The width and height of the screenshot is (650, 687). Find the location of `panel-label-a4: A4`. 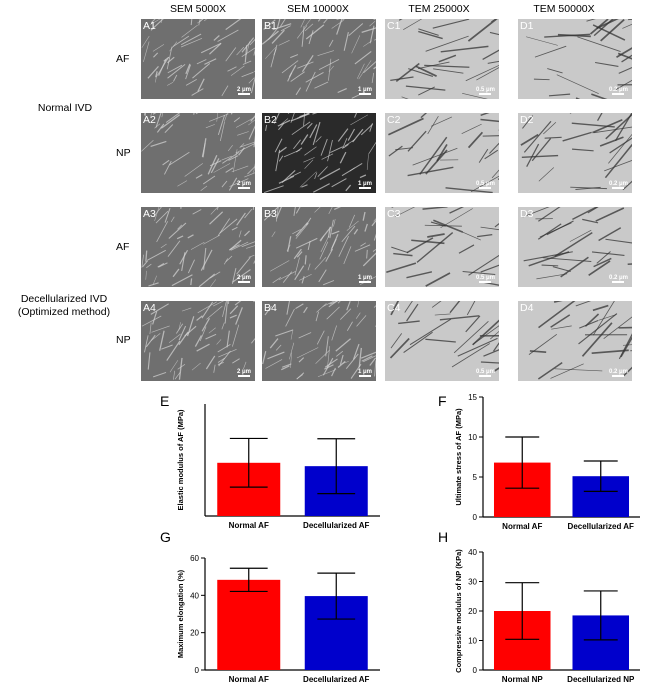

panel-label-a4: A4 is located at coordinates (149, 308).